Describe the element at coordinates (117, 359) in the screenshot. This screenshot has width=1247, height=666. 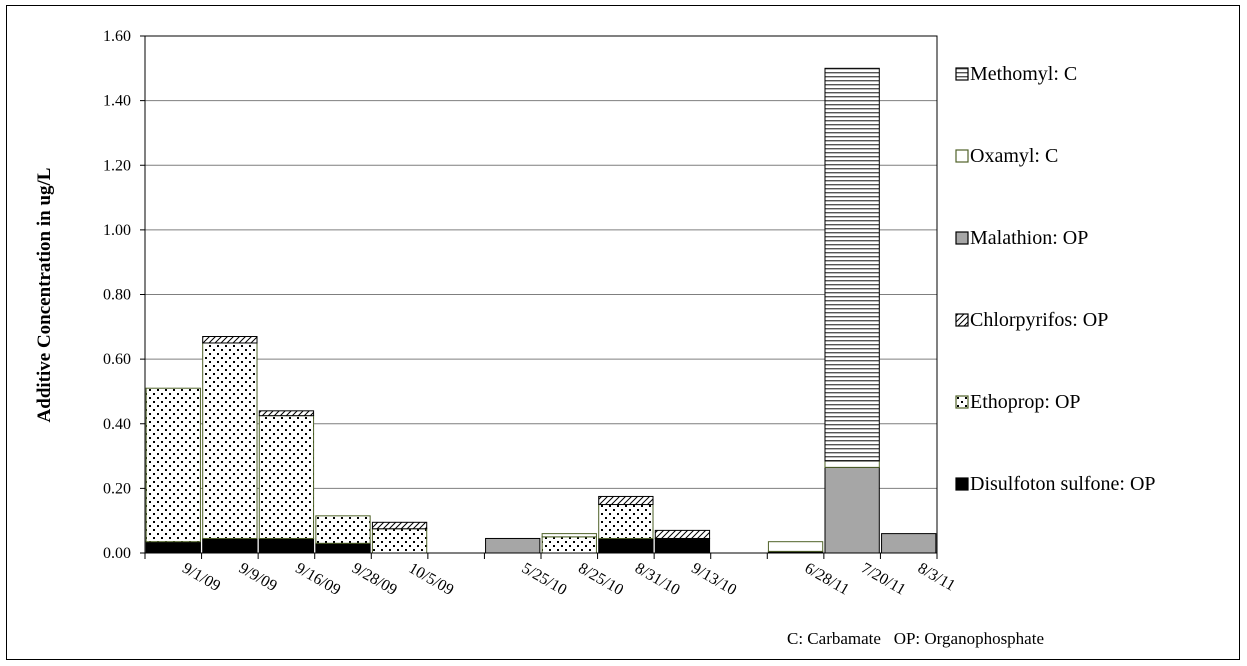
I see `y-tick-label: 0.60` at that location.